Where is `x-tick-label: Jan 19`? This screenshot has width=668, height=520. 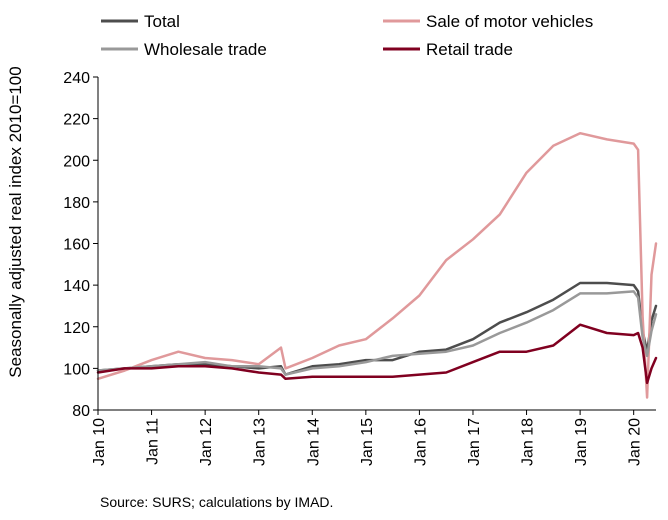 x-tick-label: Jan 19 is located at coordinates (581, 442).